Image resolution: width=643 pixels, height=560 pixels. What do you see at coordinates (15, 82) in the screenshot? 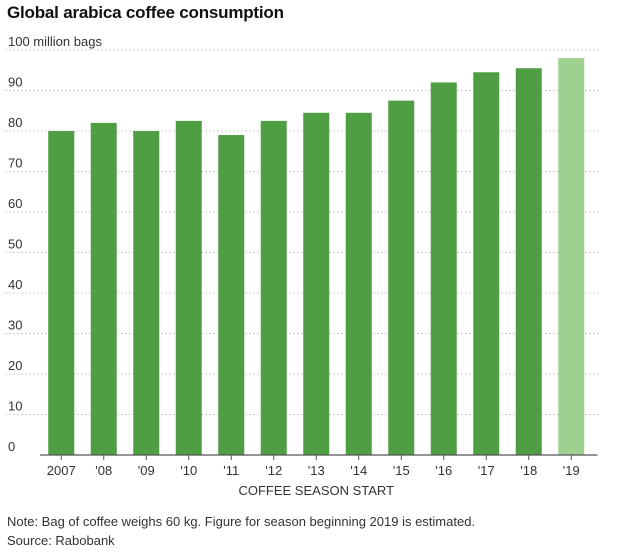
I see `y-tick-label-90: 90` at bounding box center [15, 82].